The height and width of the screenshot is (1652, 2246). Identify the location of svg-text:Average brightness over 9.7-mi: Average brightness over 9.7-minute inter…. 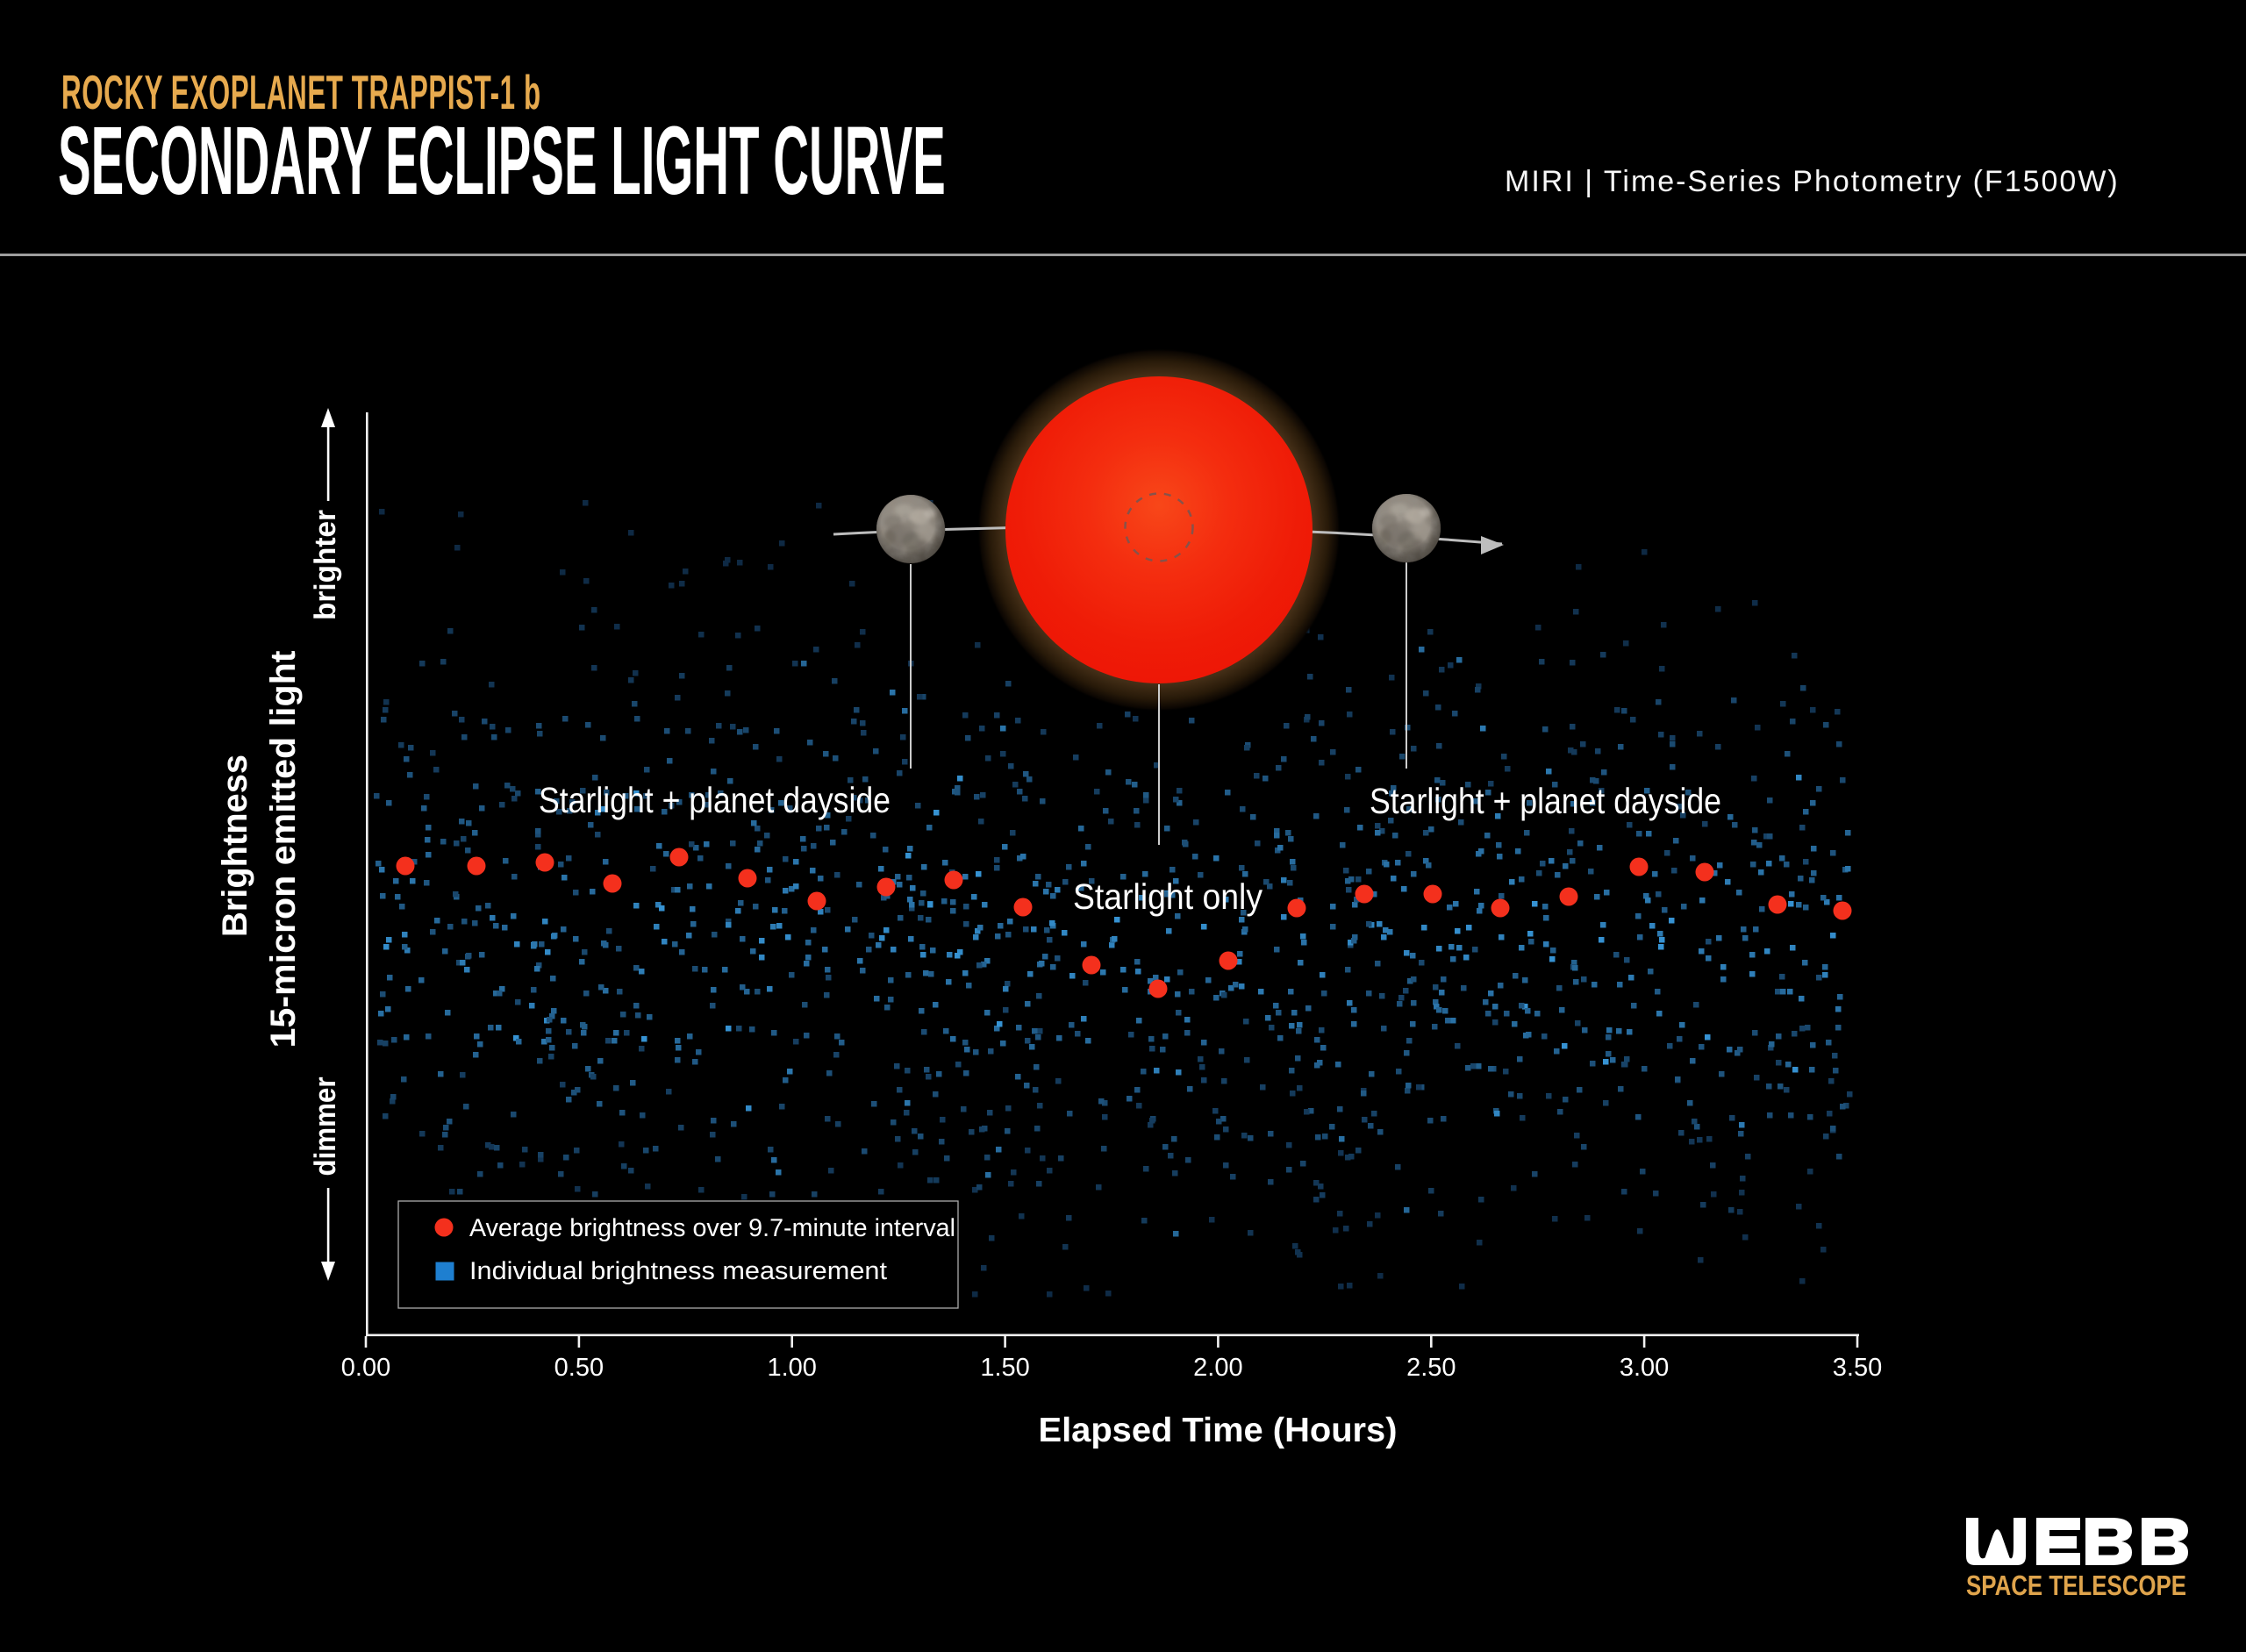
(712, 1228).